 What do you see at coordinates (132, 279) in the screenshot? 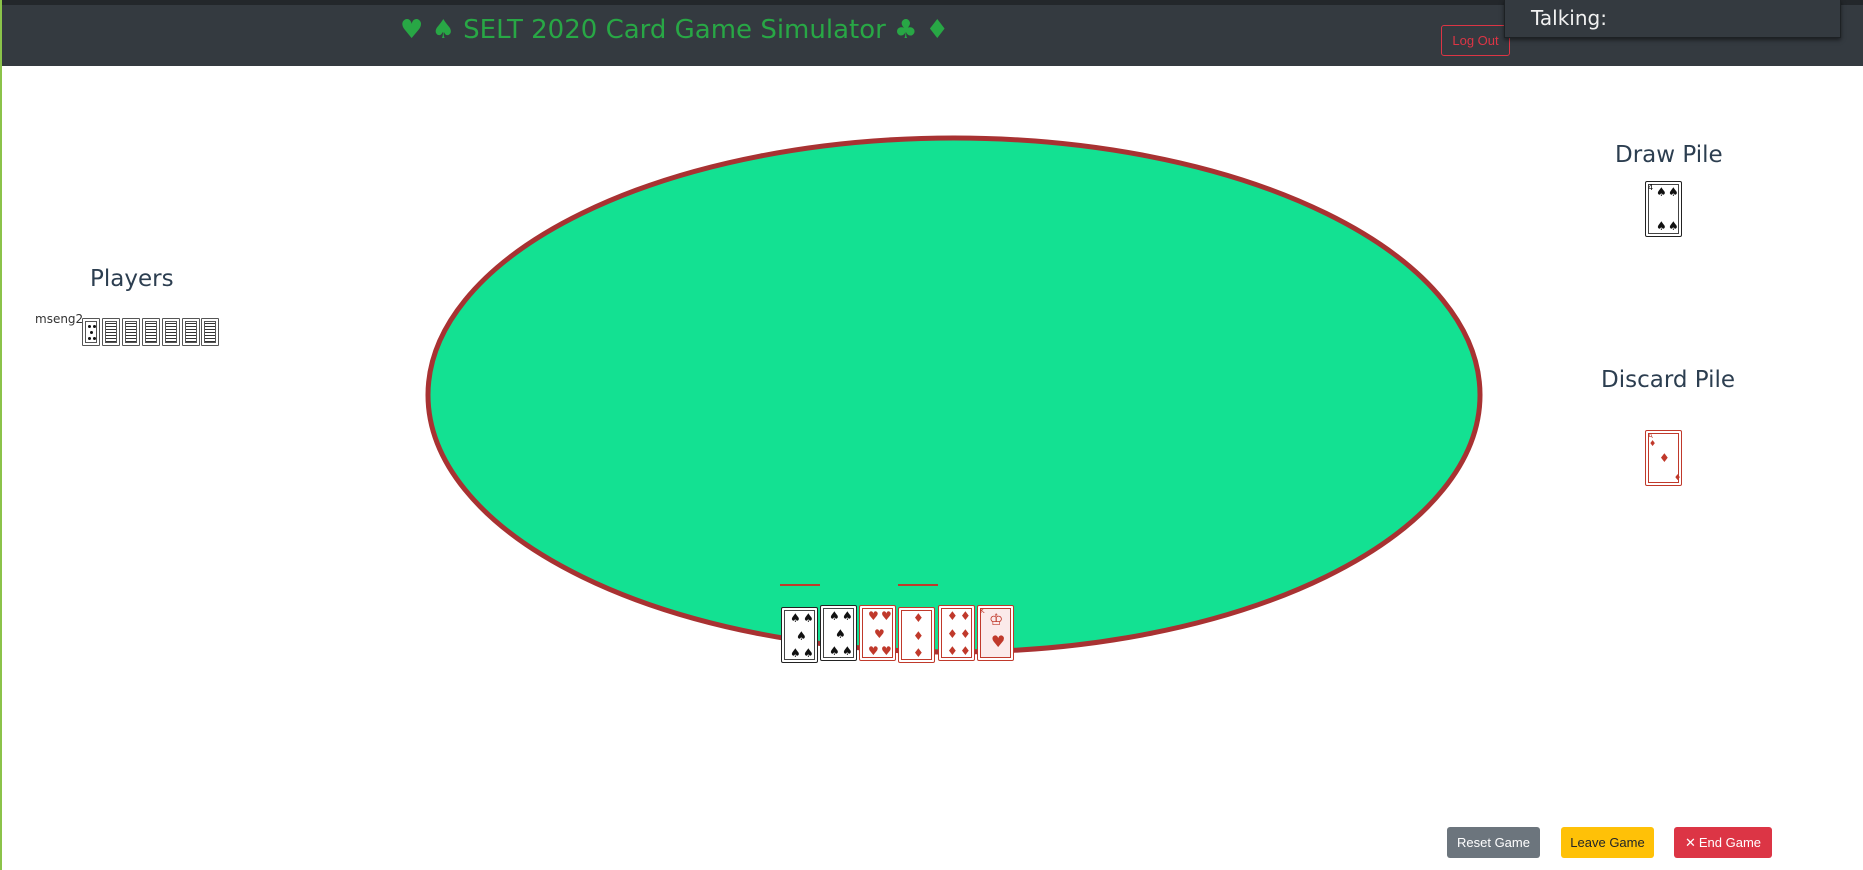
I see `players-title: Players` at bounding box center [132, 279].